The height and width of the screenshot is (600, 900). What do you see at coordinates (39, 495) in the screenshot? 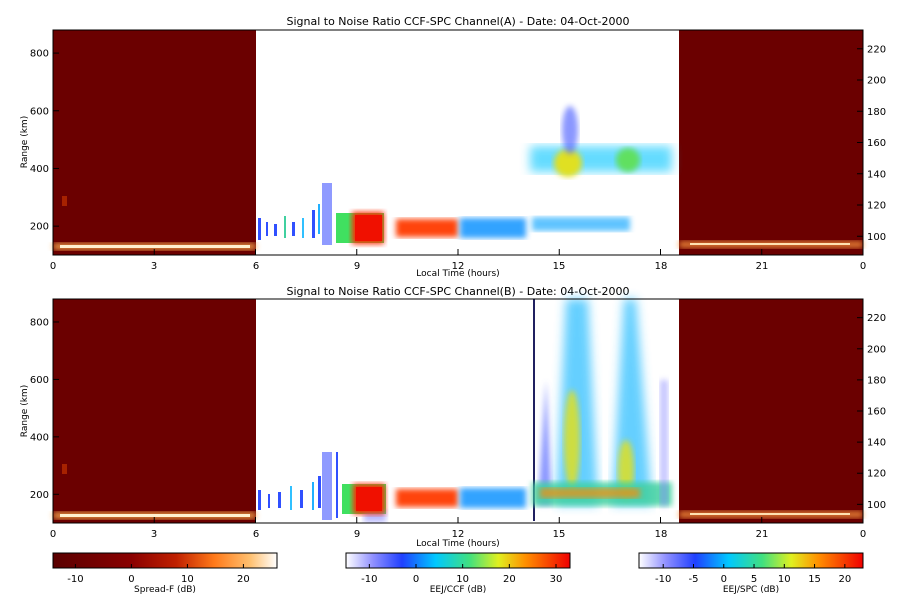
I see `y-tick-label-left: 200` at bounding box center [39, 495].